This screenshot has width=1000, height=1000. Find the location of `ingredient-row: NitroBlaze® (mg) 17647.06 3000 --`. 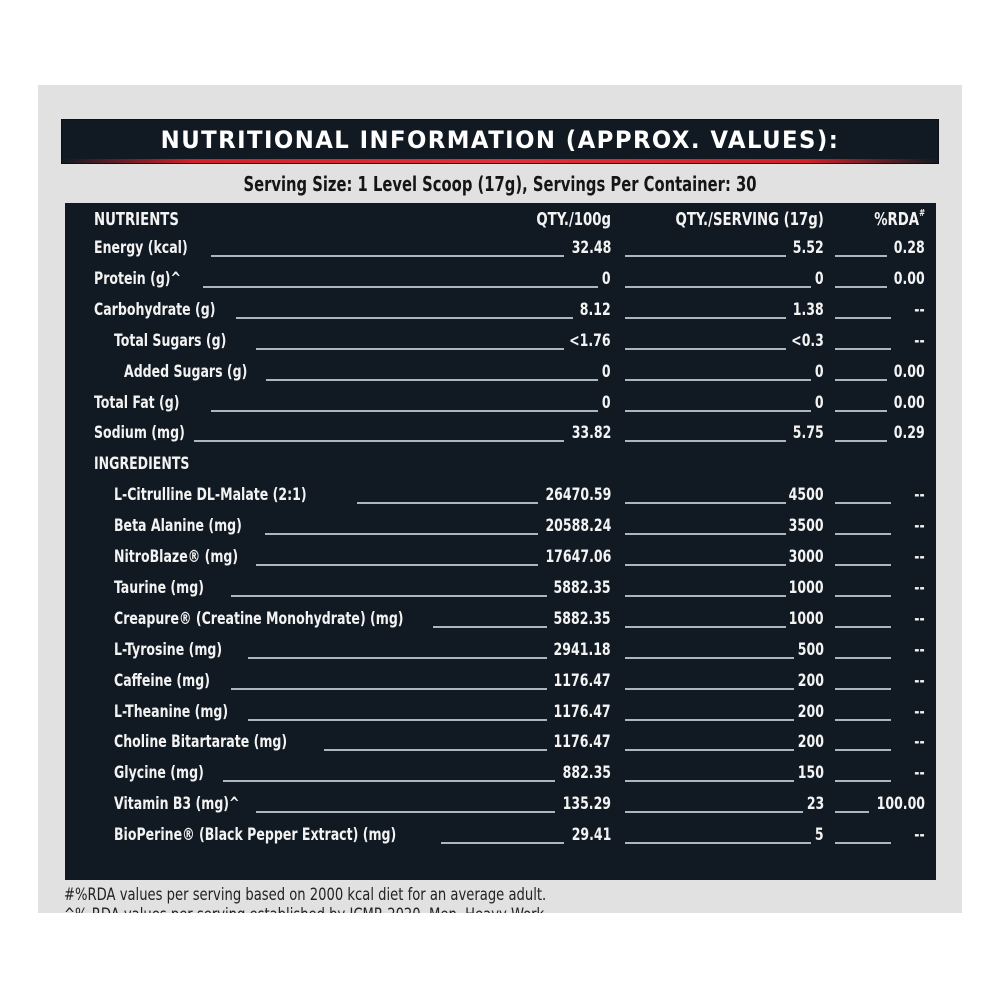

ingredient-row: NitroBlaze® (mg) 17647.06 3000 -- is located at coordinates (500, 558).